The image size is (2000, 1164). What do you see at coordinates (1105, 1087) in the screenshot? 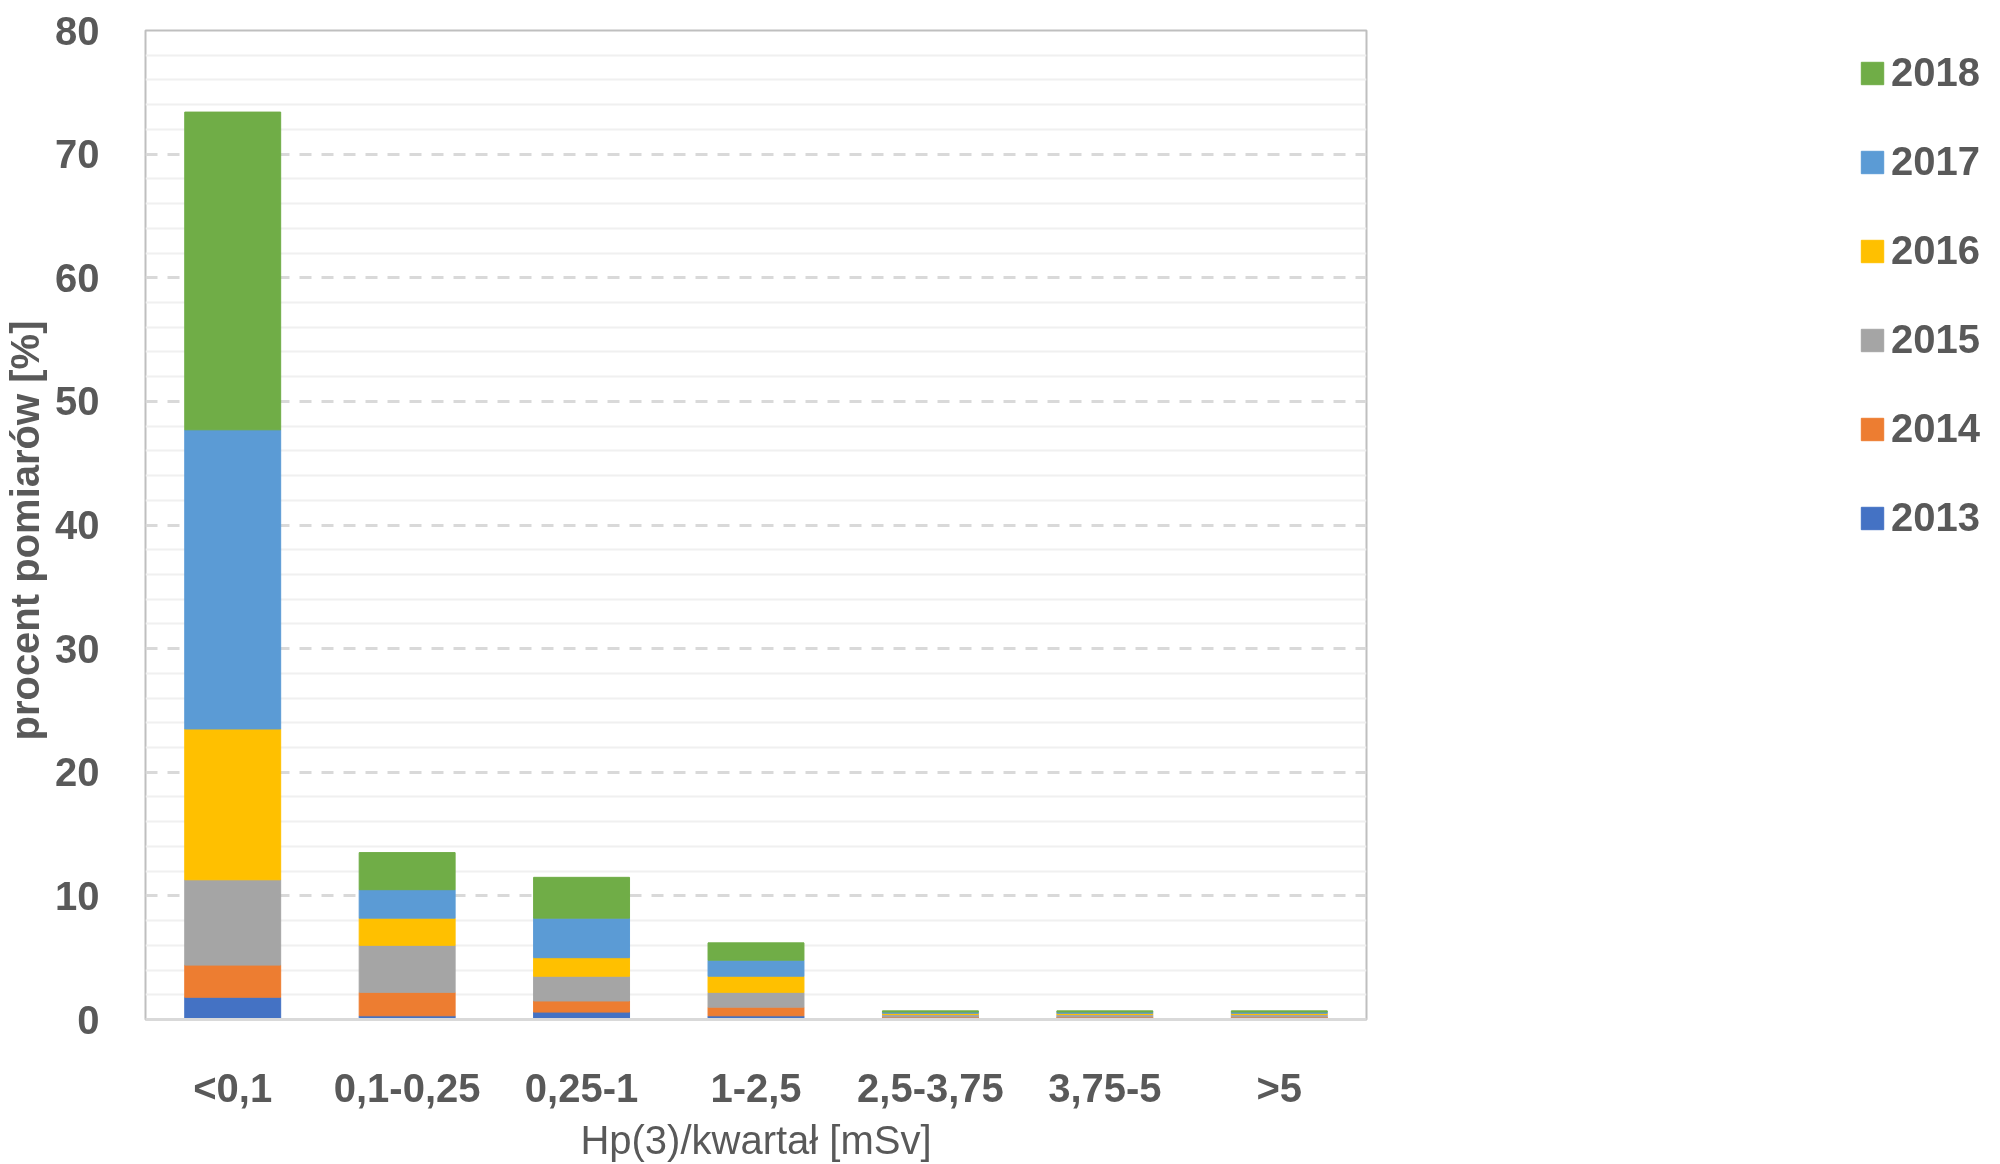
I see `x-tick-label: 3,75-5` at bounding box center [1105, 1087].